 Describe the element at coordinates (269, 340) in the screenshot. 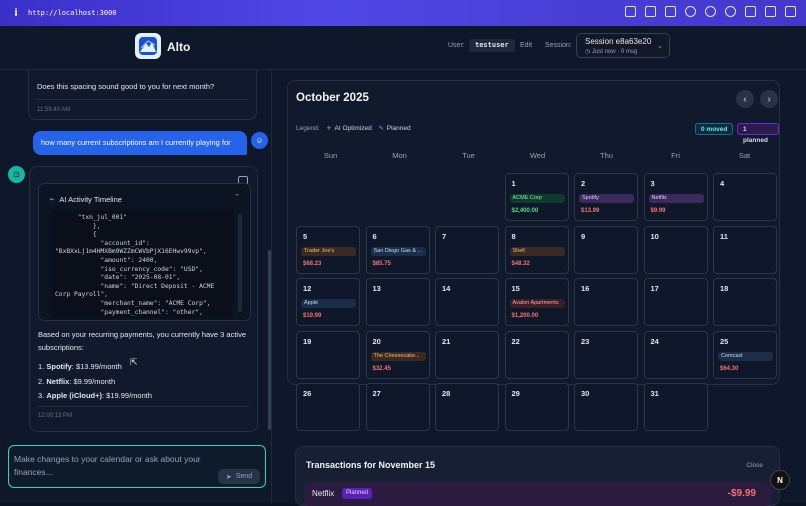

I see `chat-scrollbar` at that location.